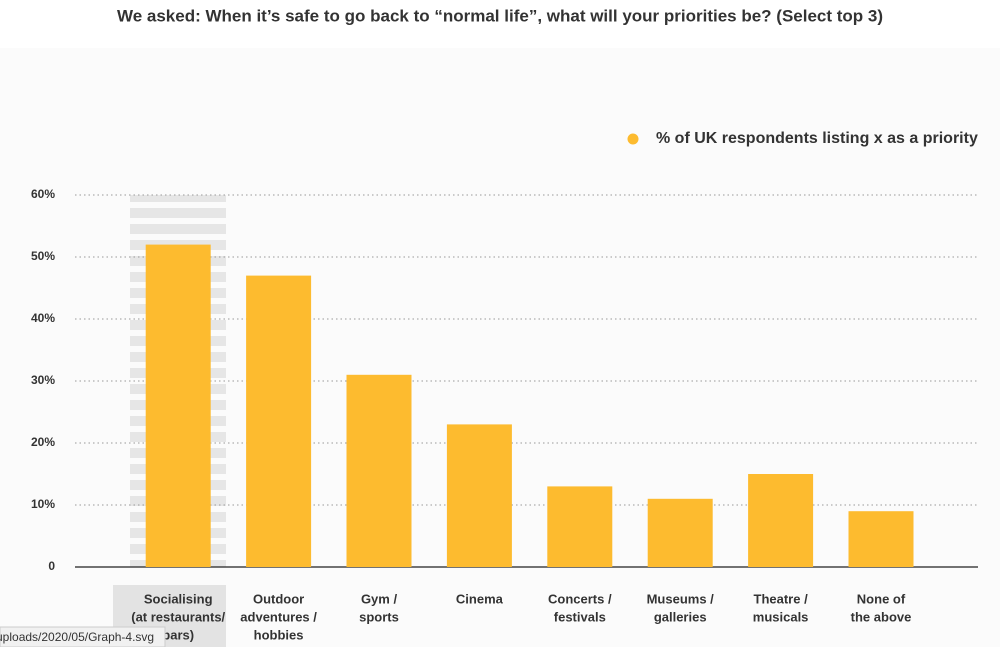 The width and height of the screenshot is (1000, 647). What do you see at coordinates (881, 616) in the screenshot?
I see `x-tick-label: the above` at bounding box center [881, 616].